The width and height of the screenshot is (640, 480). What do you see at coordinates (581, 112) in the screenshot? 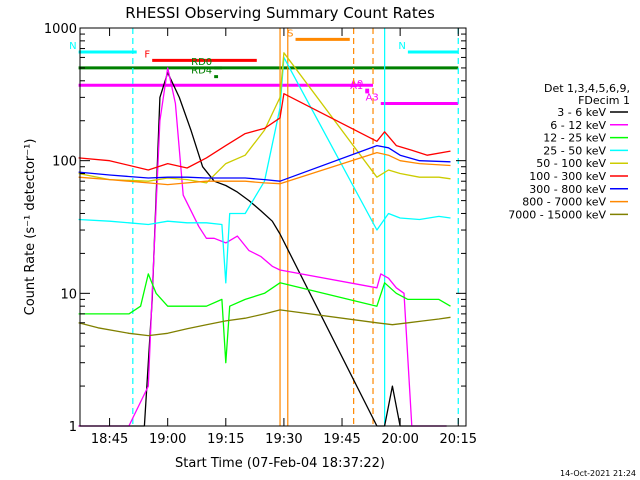
I see `legend-entry-3-6-kev: 3 - 6 keV` at bounding box center [581, 112].